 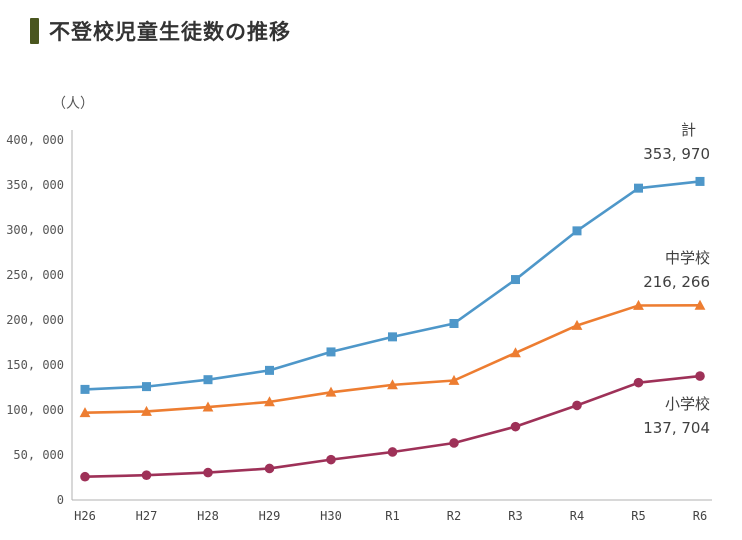 I want to click on series-name-elementary: 小学校, so click(x=687, y=404).